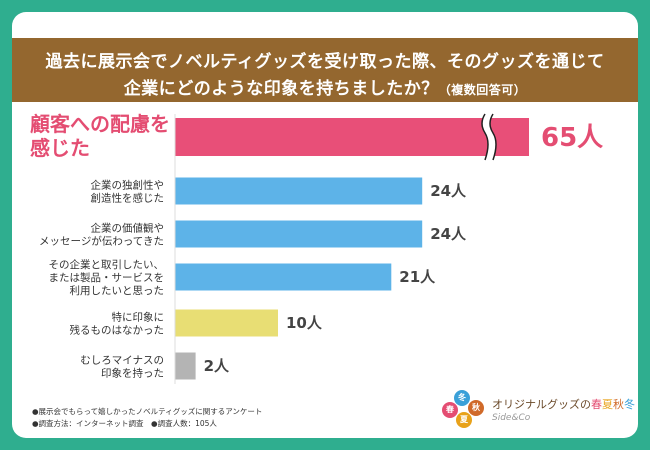 This screenshot has height=450, width=650. I want to click on category-label-line: 印象を持った, so click(132, 373).